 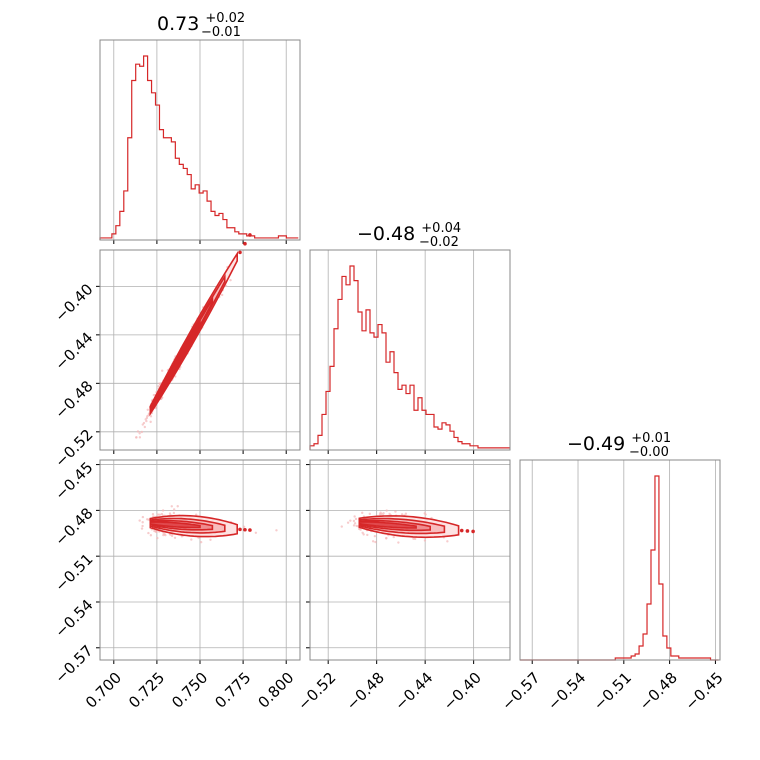 I want to click on x3-0: −0.57, so click(x=520, y=691).